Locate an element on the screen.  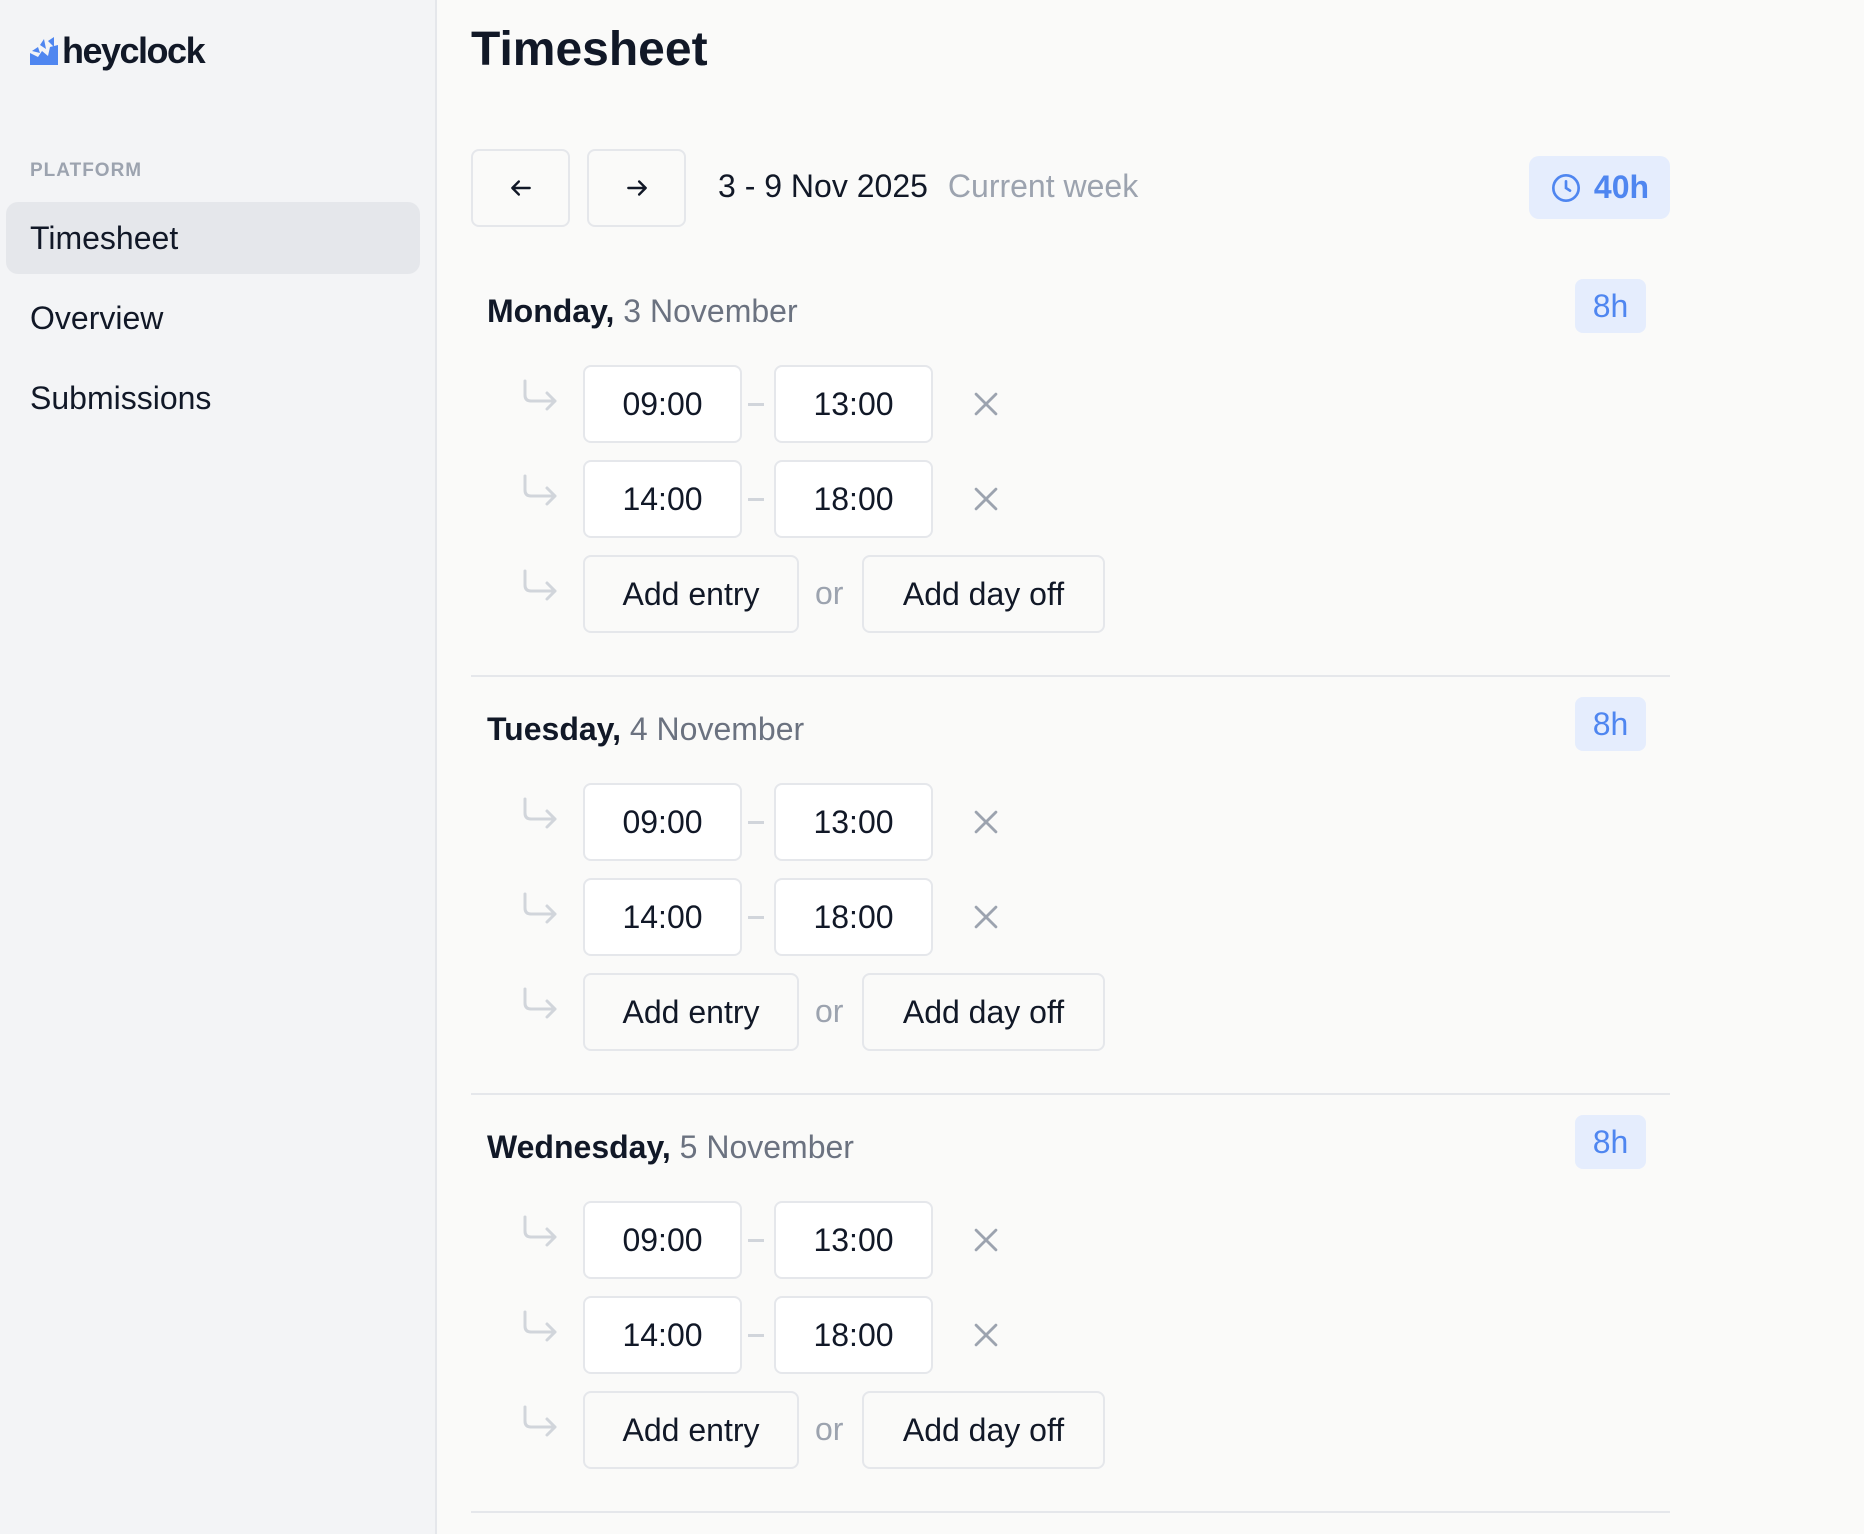
logo-icon is located at coordinates (44, 51).